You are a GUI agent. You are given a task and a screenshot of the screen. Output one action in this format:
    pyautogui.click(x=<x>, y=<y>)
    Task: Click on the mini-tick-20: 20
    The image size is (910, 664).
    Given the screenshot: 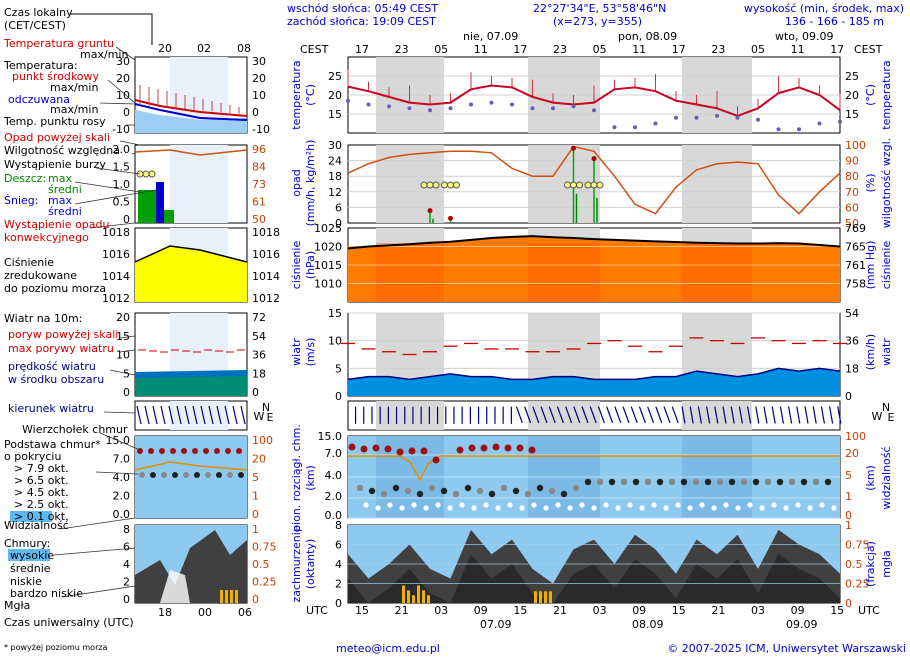 What is the action you would take?
    pyautogui.click(x=165, y=48)
    